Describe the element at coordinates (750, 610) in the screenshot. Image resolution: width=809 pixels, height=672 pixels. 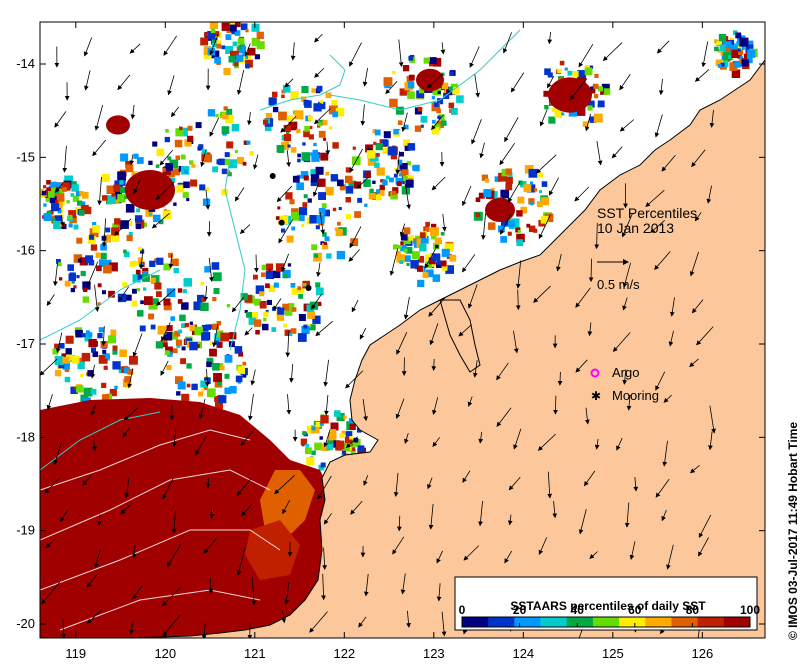
I see `colorbar-tick-label: 100` at that location.